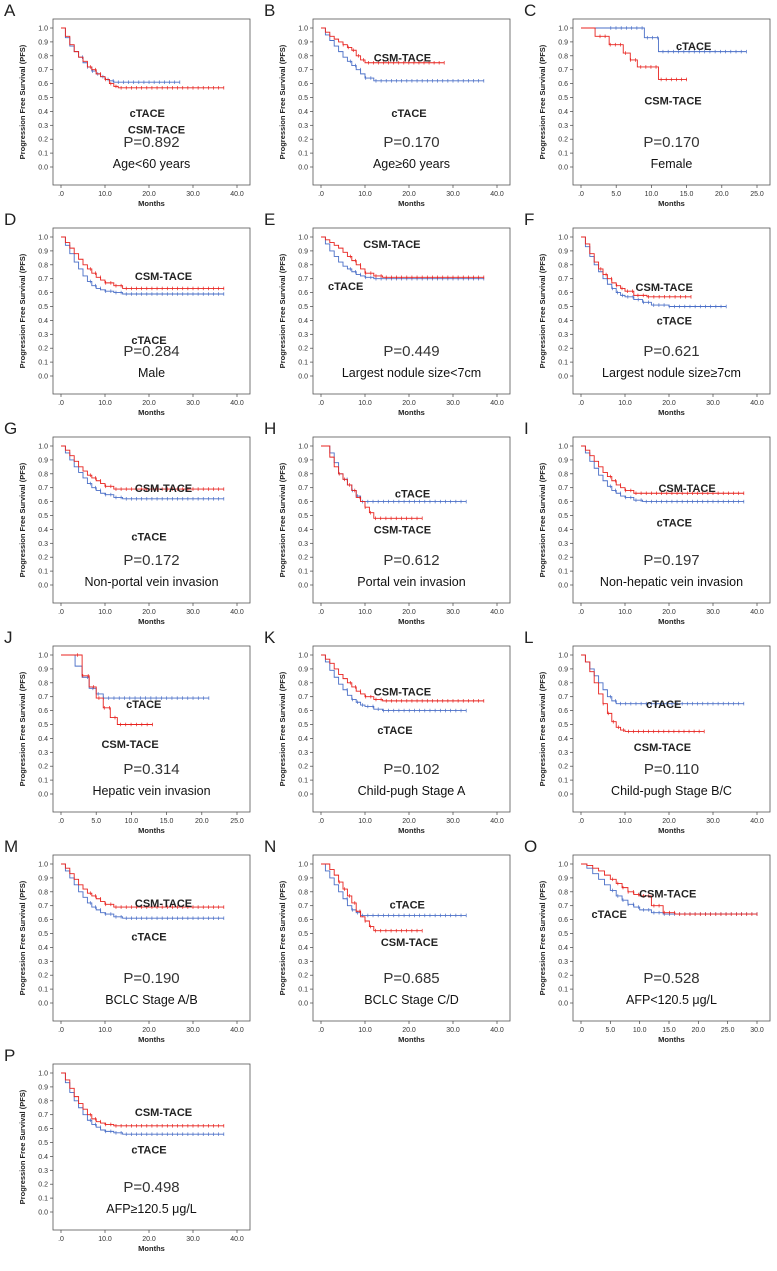 The height and width of the screenshot is (1271, 777). What do you see at coordinates (151, 769) in the screenshot?
I see `p-value: P=0.314` at bounding box center [151, 769].